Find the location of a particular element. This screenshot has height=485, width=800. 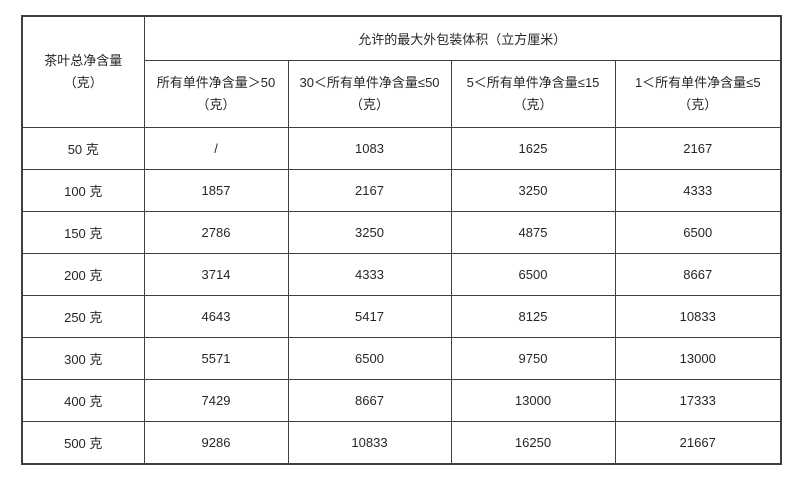

table-row: 500 克 9286 10833 16250 21667 is located at coordinates (401, 443).